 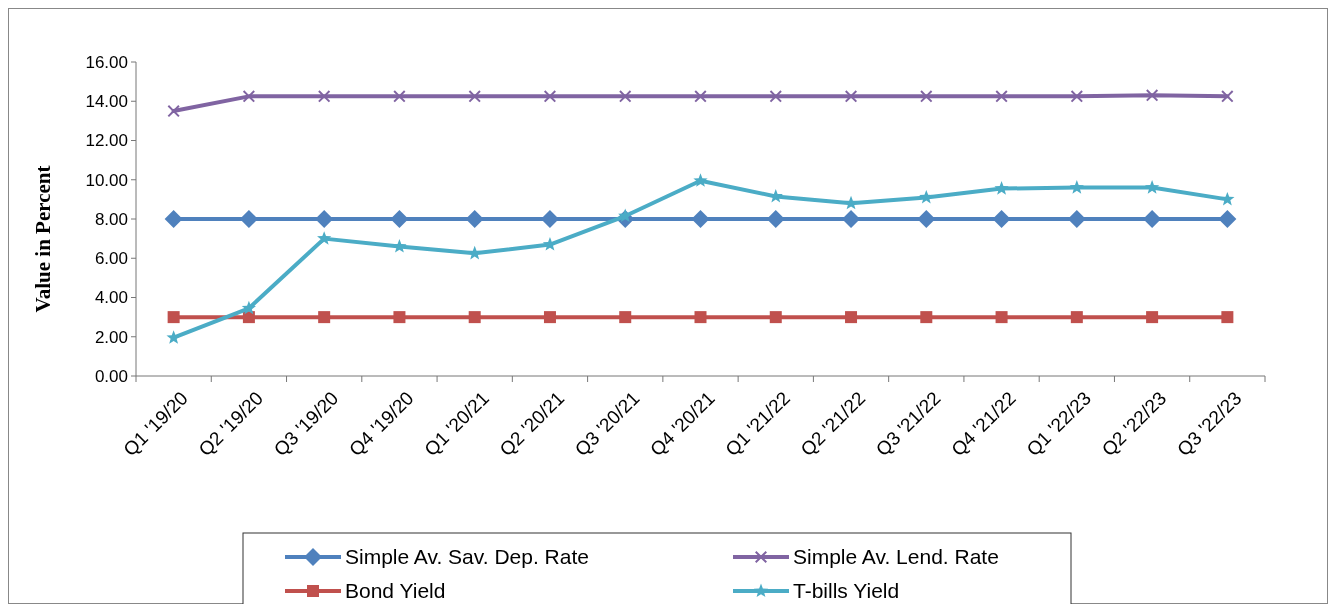 What do you see at coordinates (846, 591) in the screenshot?
I see `legend-label: T-bills Yield` at bounding box center [846, 591].